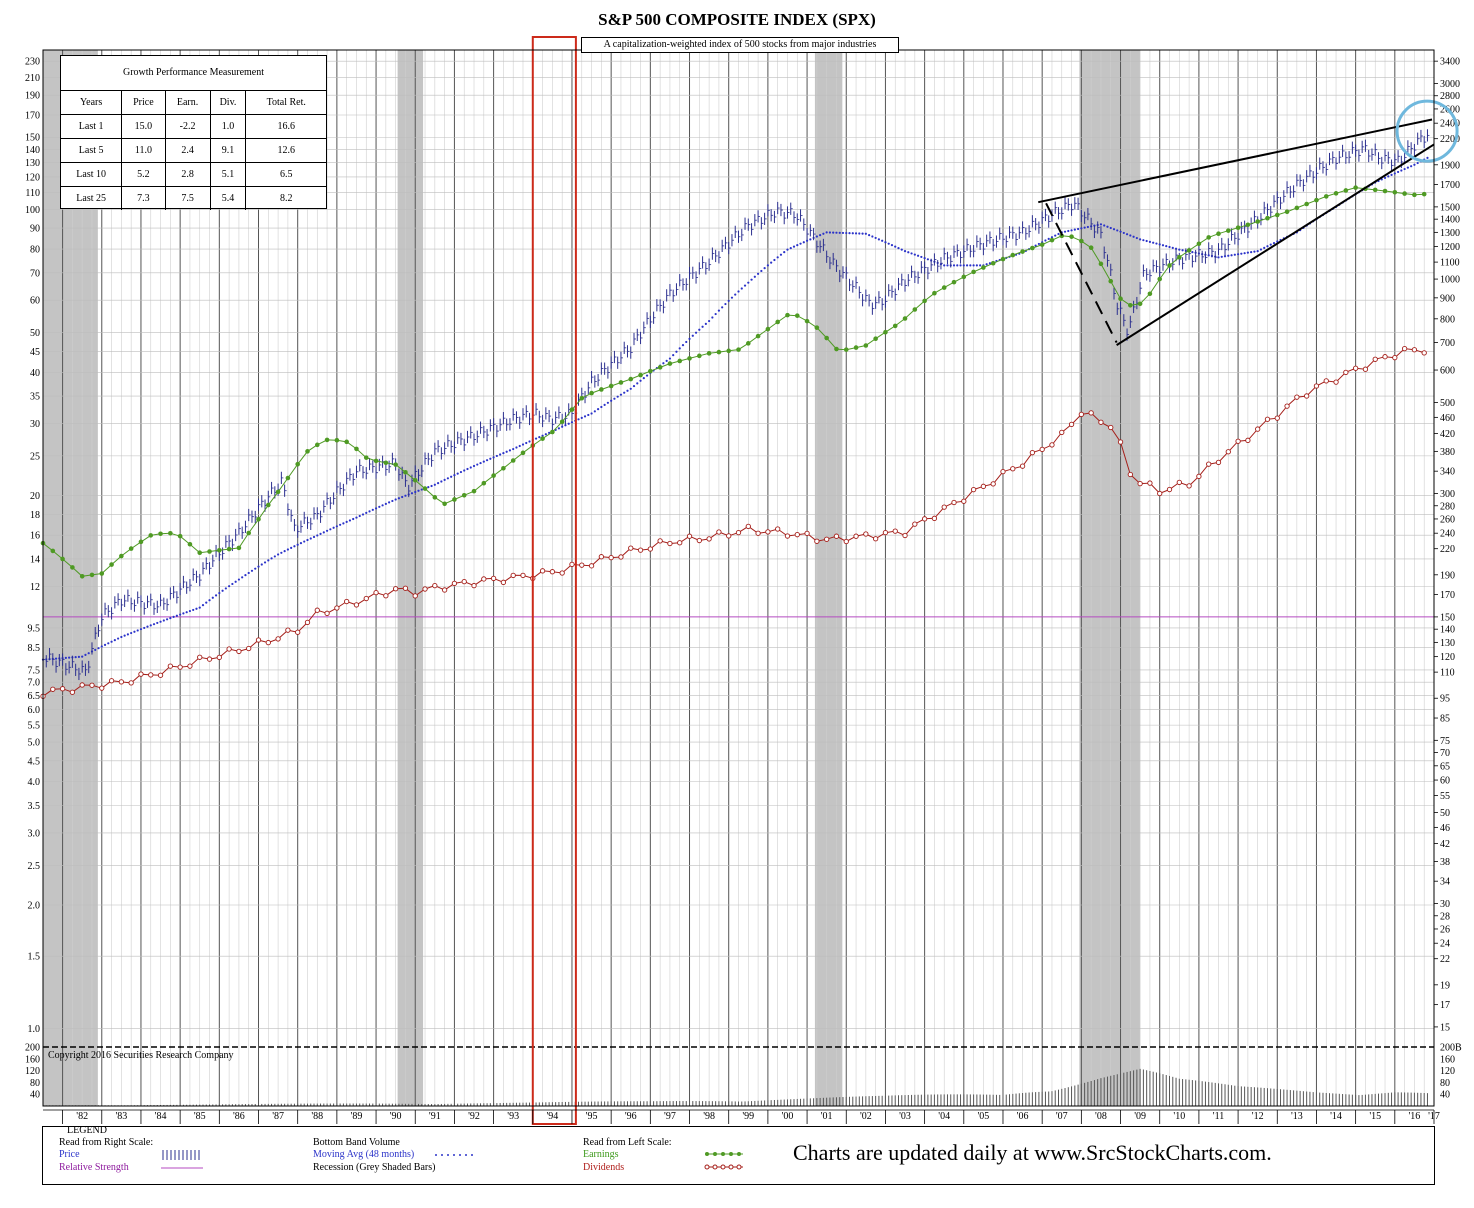 This screenshot has width=1474, height=1208. What do you see at coordinates (32, 1059) in the screenshot?
I see `volume-left-tick: 160` at bounding box center [32, 1059].